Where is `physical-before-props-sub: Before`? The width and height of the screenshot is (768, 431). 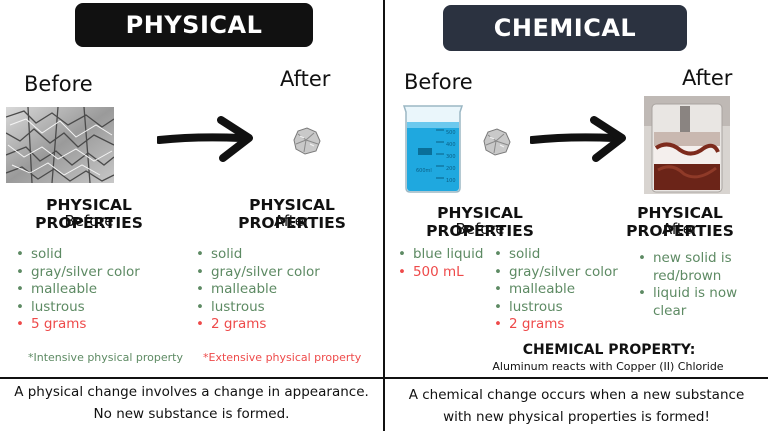 physical-before-props-sub: Before is located at coordinates (89, 221).